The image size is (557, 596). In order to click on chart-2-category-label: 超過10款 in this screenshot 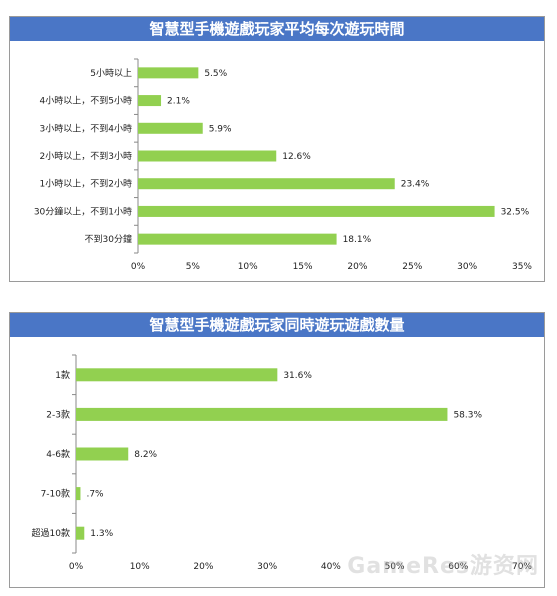, I will do `click(51, 533)`.